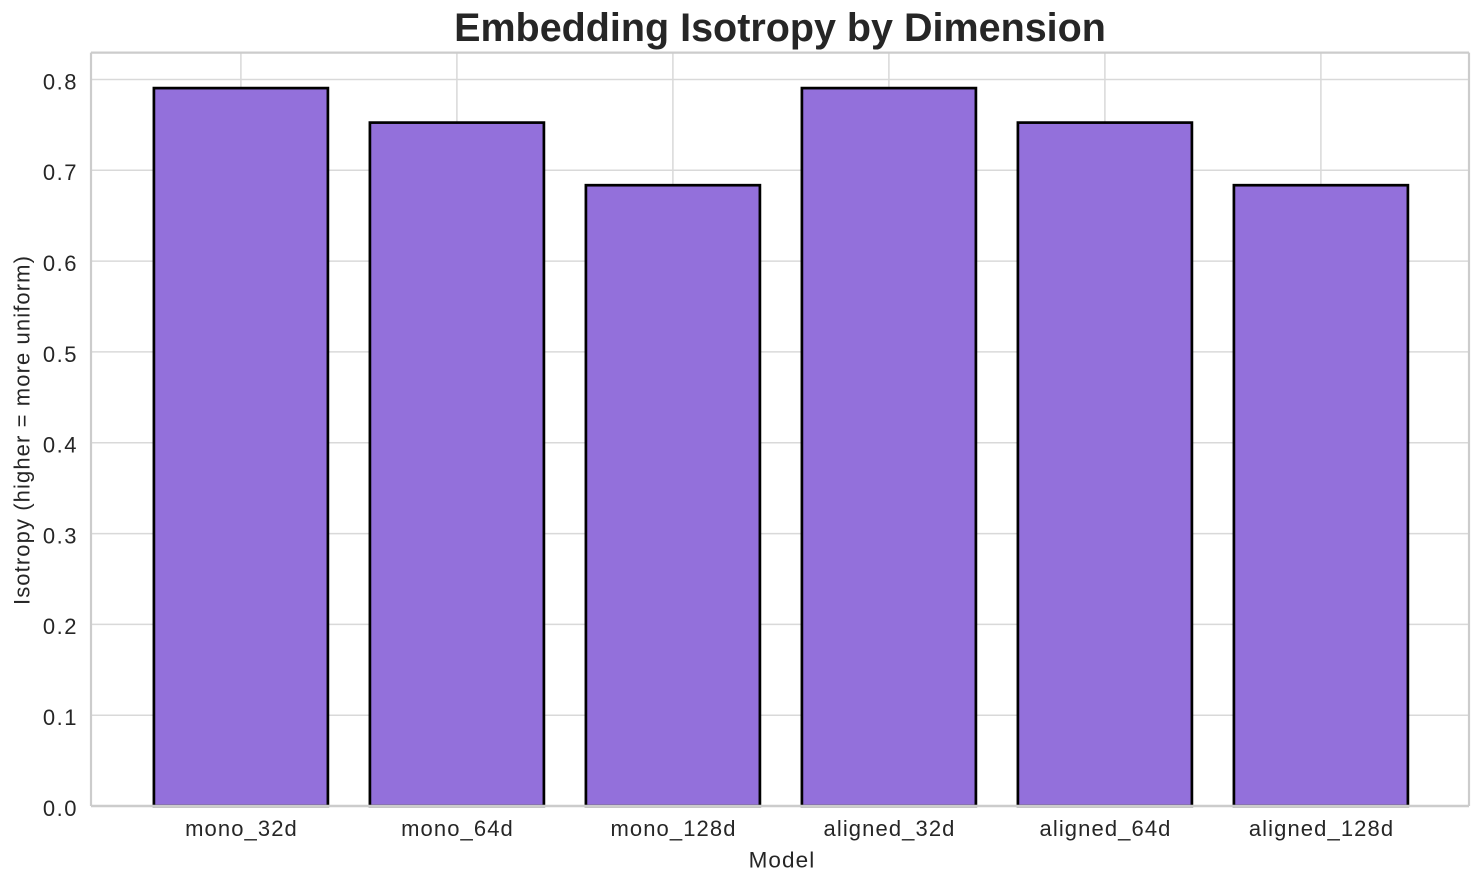 This screenshot has height=885, width=1484. Describe the element at coordinates (241, 828) in the screenshot. I see `svg-text: mono_32d` at that location.